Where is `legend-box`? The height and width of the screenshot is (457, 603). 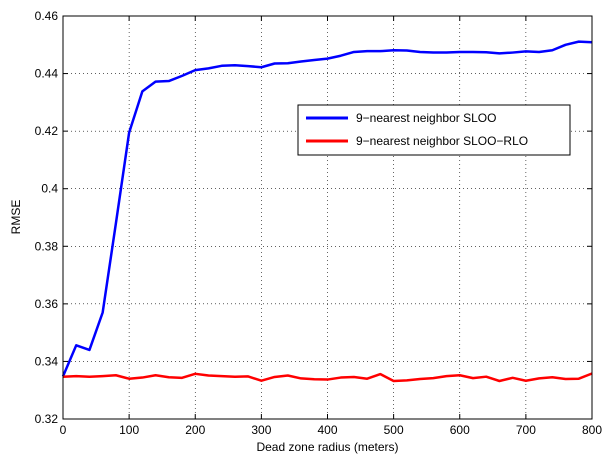 legend-box is located at coordinates (434, 130).